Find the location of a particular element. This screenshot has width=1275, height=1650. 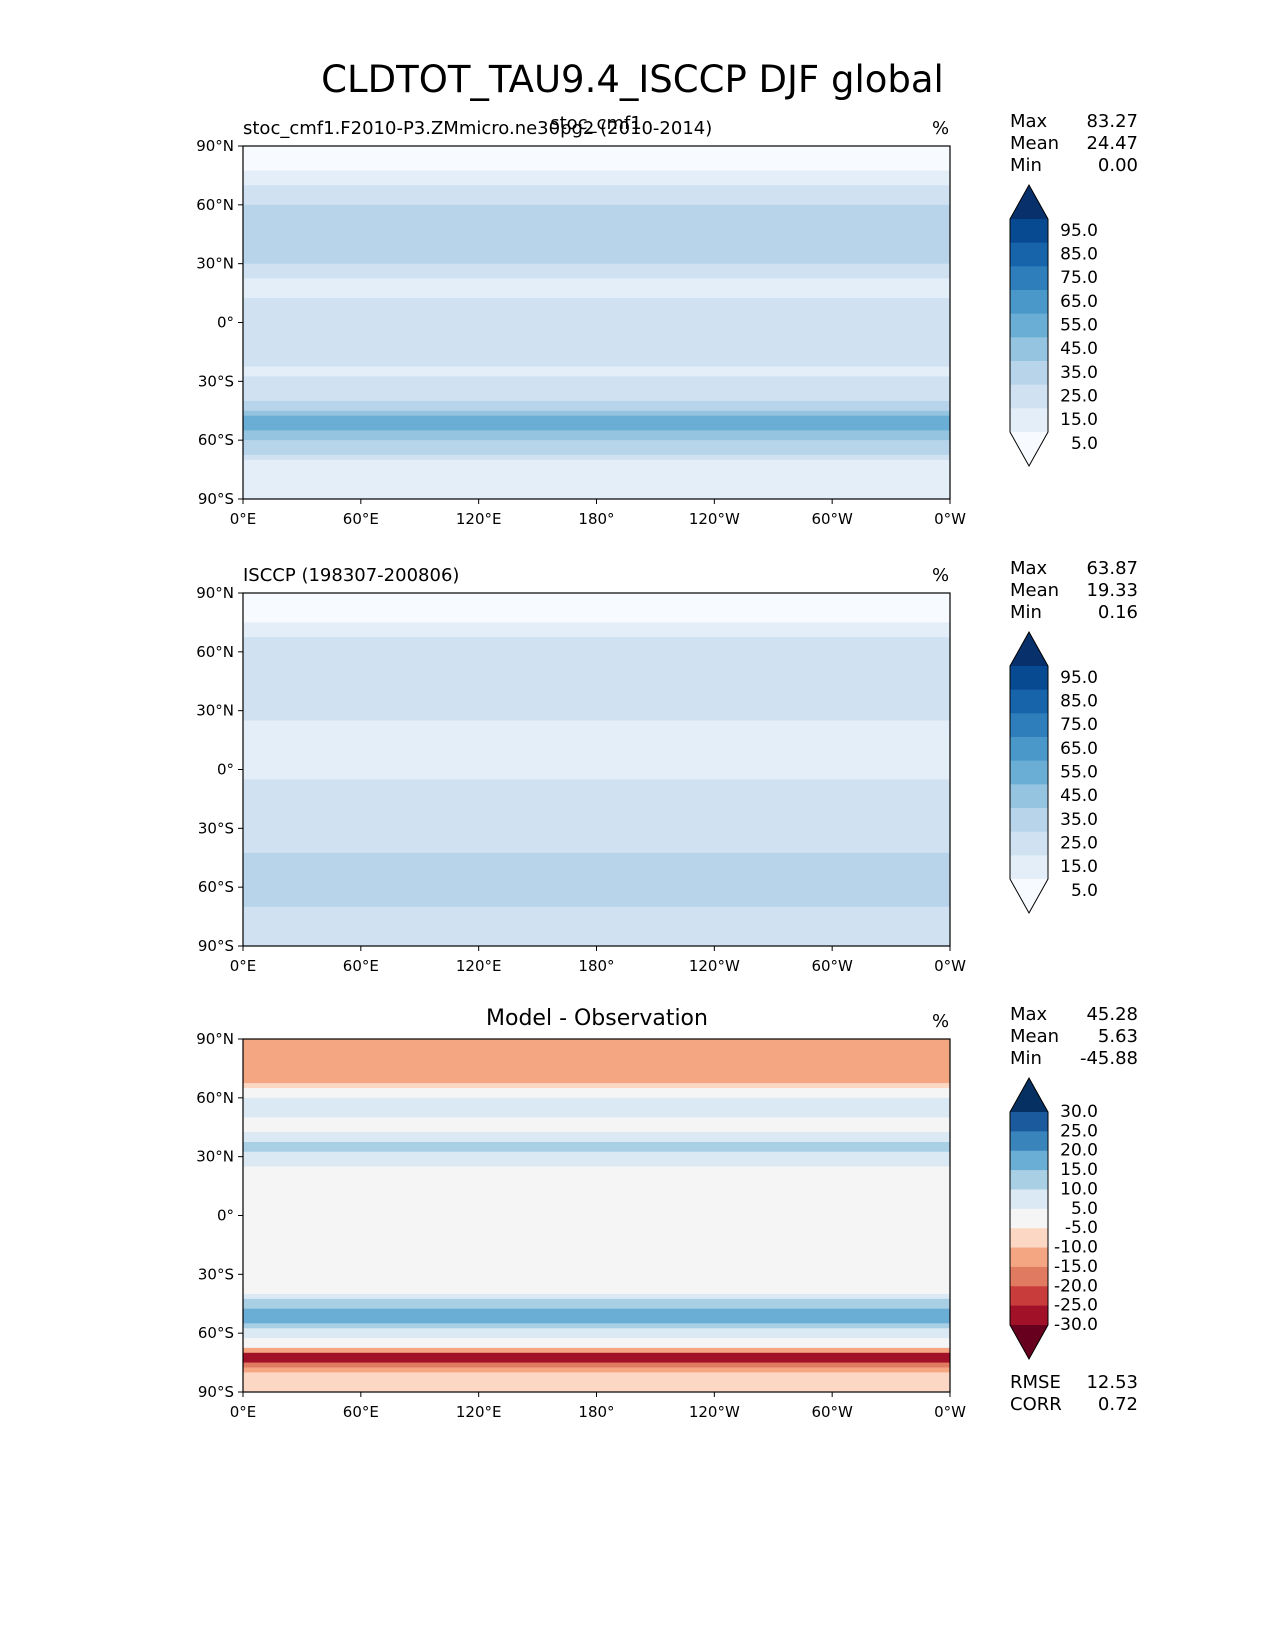

stat-label: Max is located at coordinates (1029, 121).